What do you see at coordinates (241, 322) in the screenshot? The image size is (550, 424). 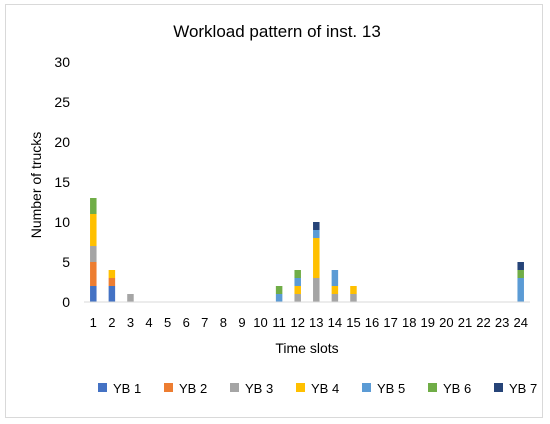 I see `x-tick-label: 9` at bounding box center [241, 322].